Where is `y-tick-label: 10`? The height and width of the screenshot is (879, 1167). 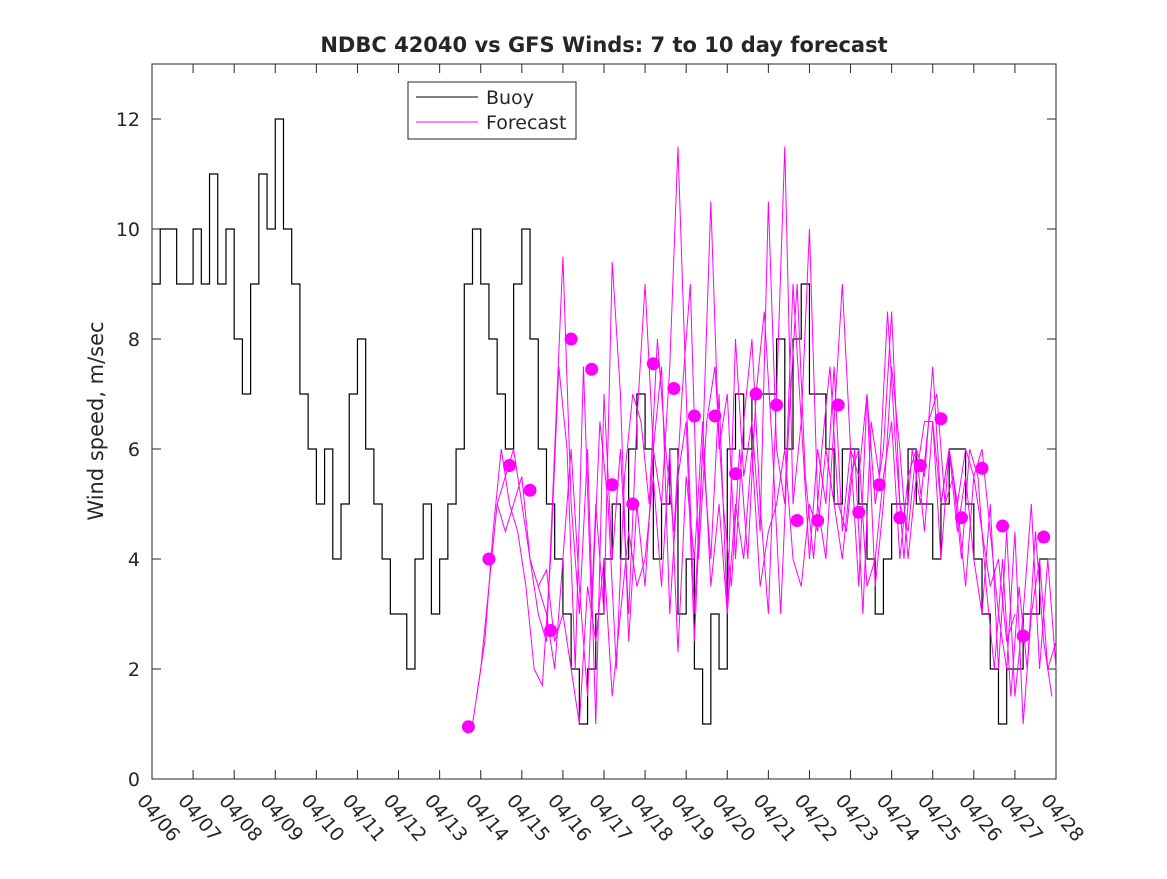
y-tick-label: 10 is located at coordinates (128, 230).